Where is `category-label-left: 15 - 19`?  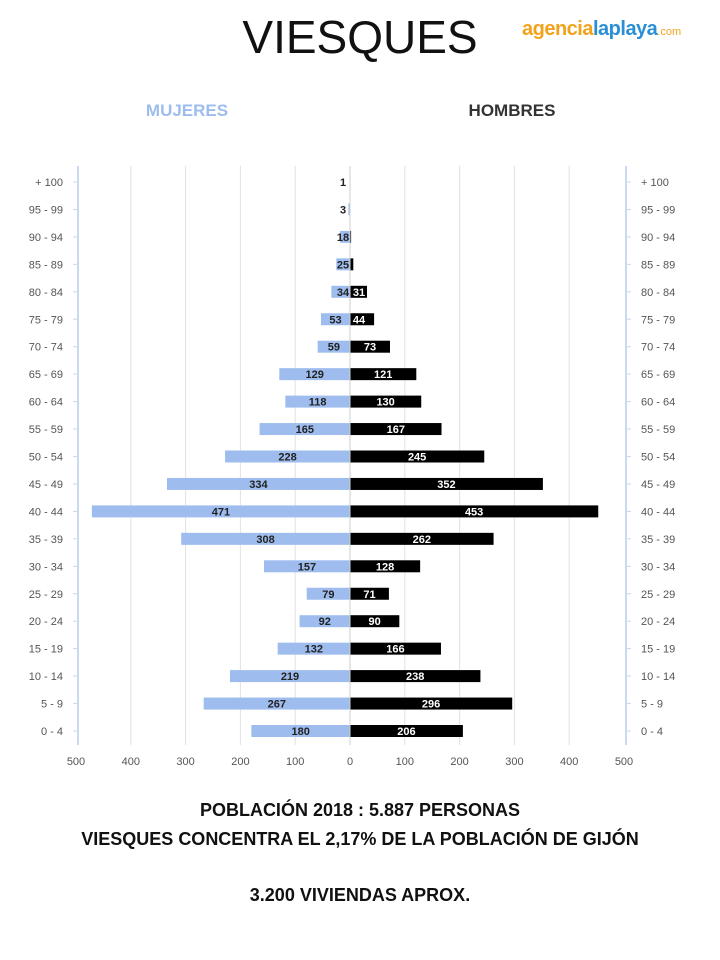 category-label-left: 15 - 19 is located at coordinates (46, 650).